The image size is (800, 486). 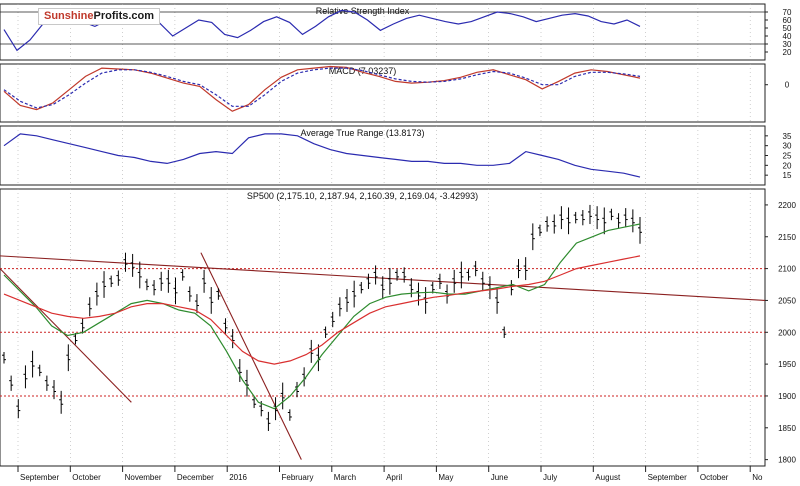 What do you see at coordinates (550, 477) in the screenshot?
I see `x-tick-label: July` at bounding box center [550, 477].